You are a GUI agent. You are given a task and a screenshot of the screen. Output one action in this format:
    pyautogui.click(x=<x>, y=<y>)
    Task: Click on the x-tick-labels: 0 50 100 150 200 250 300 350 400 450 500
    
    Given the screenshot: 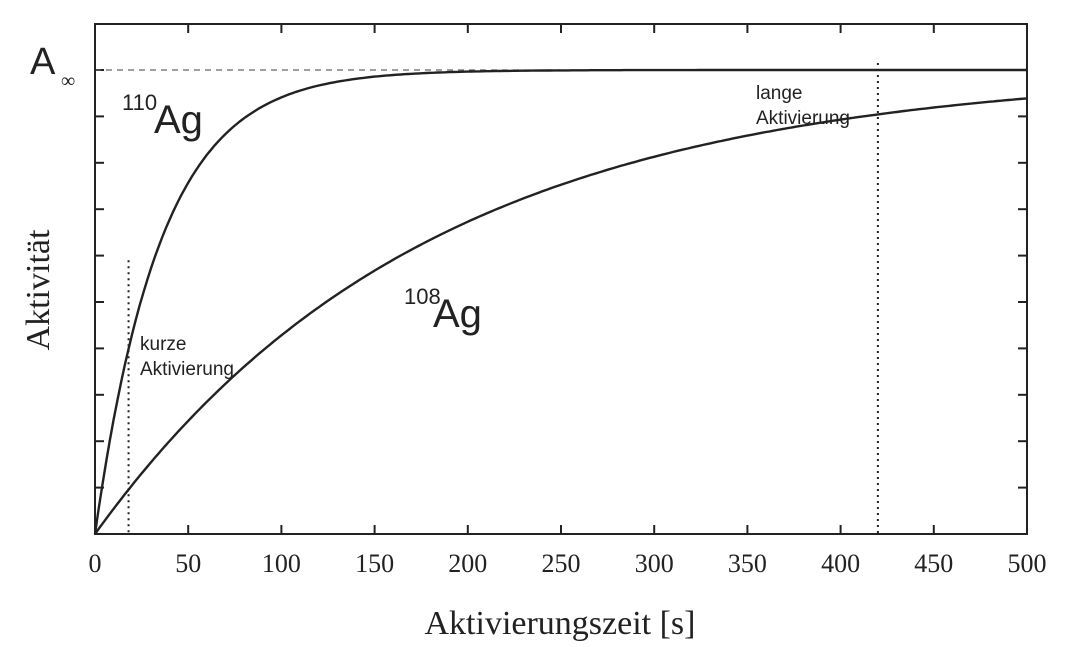 What is the action you would take?
    pyautogui.click(x=568, y=563)
    